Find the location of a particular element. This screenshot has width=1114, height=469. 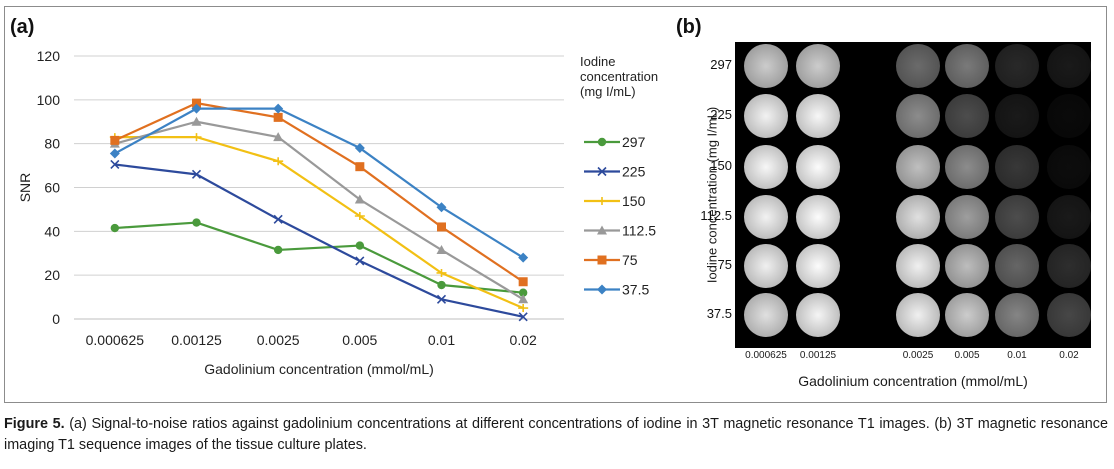

legend-label: 112.5 is located at coordinates (639, 231).